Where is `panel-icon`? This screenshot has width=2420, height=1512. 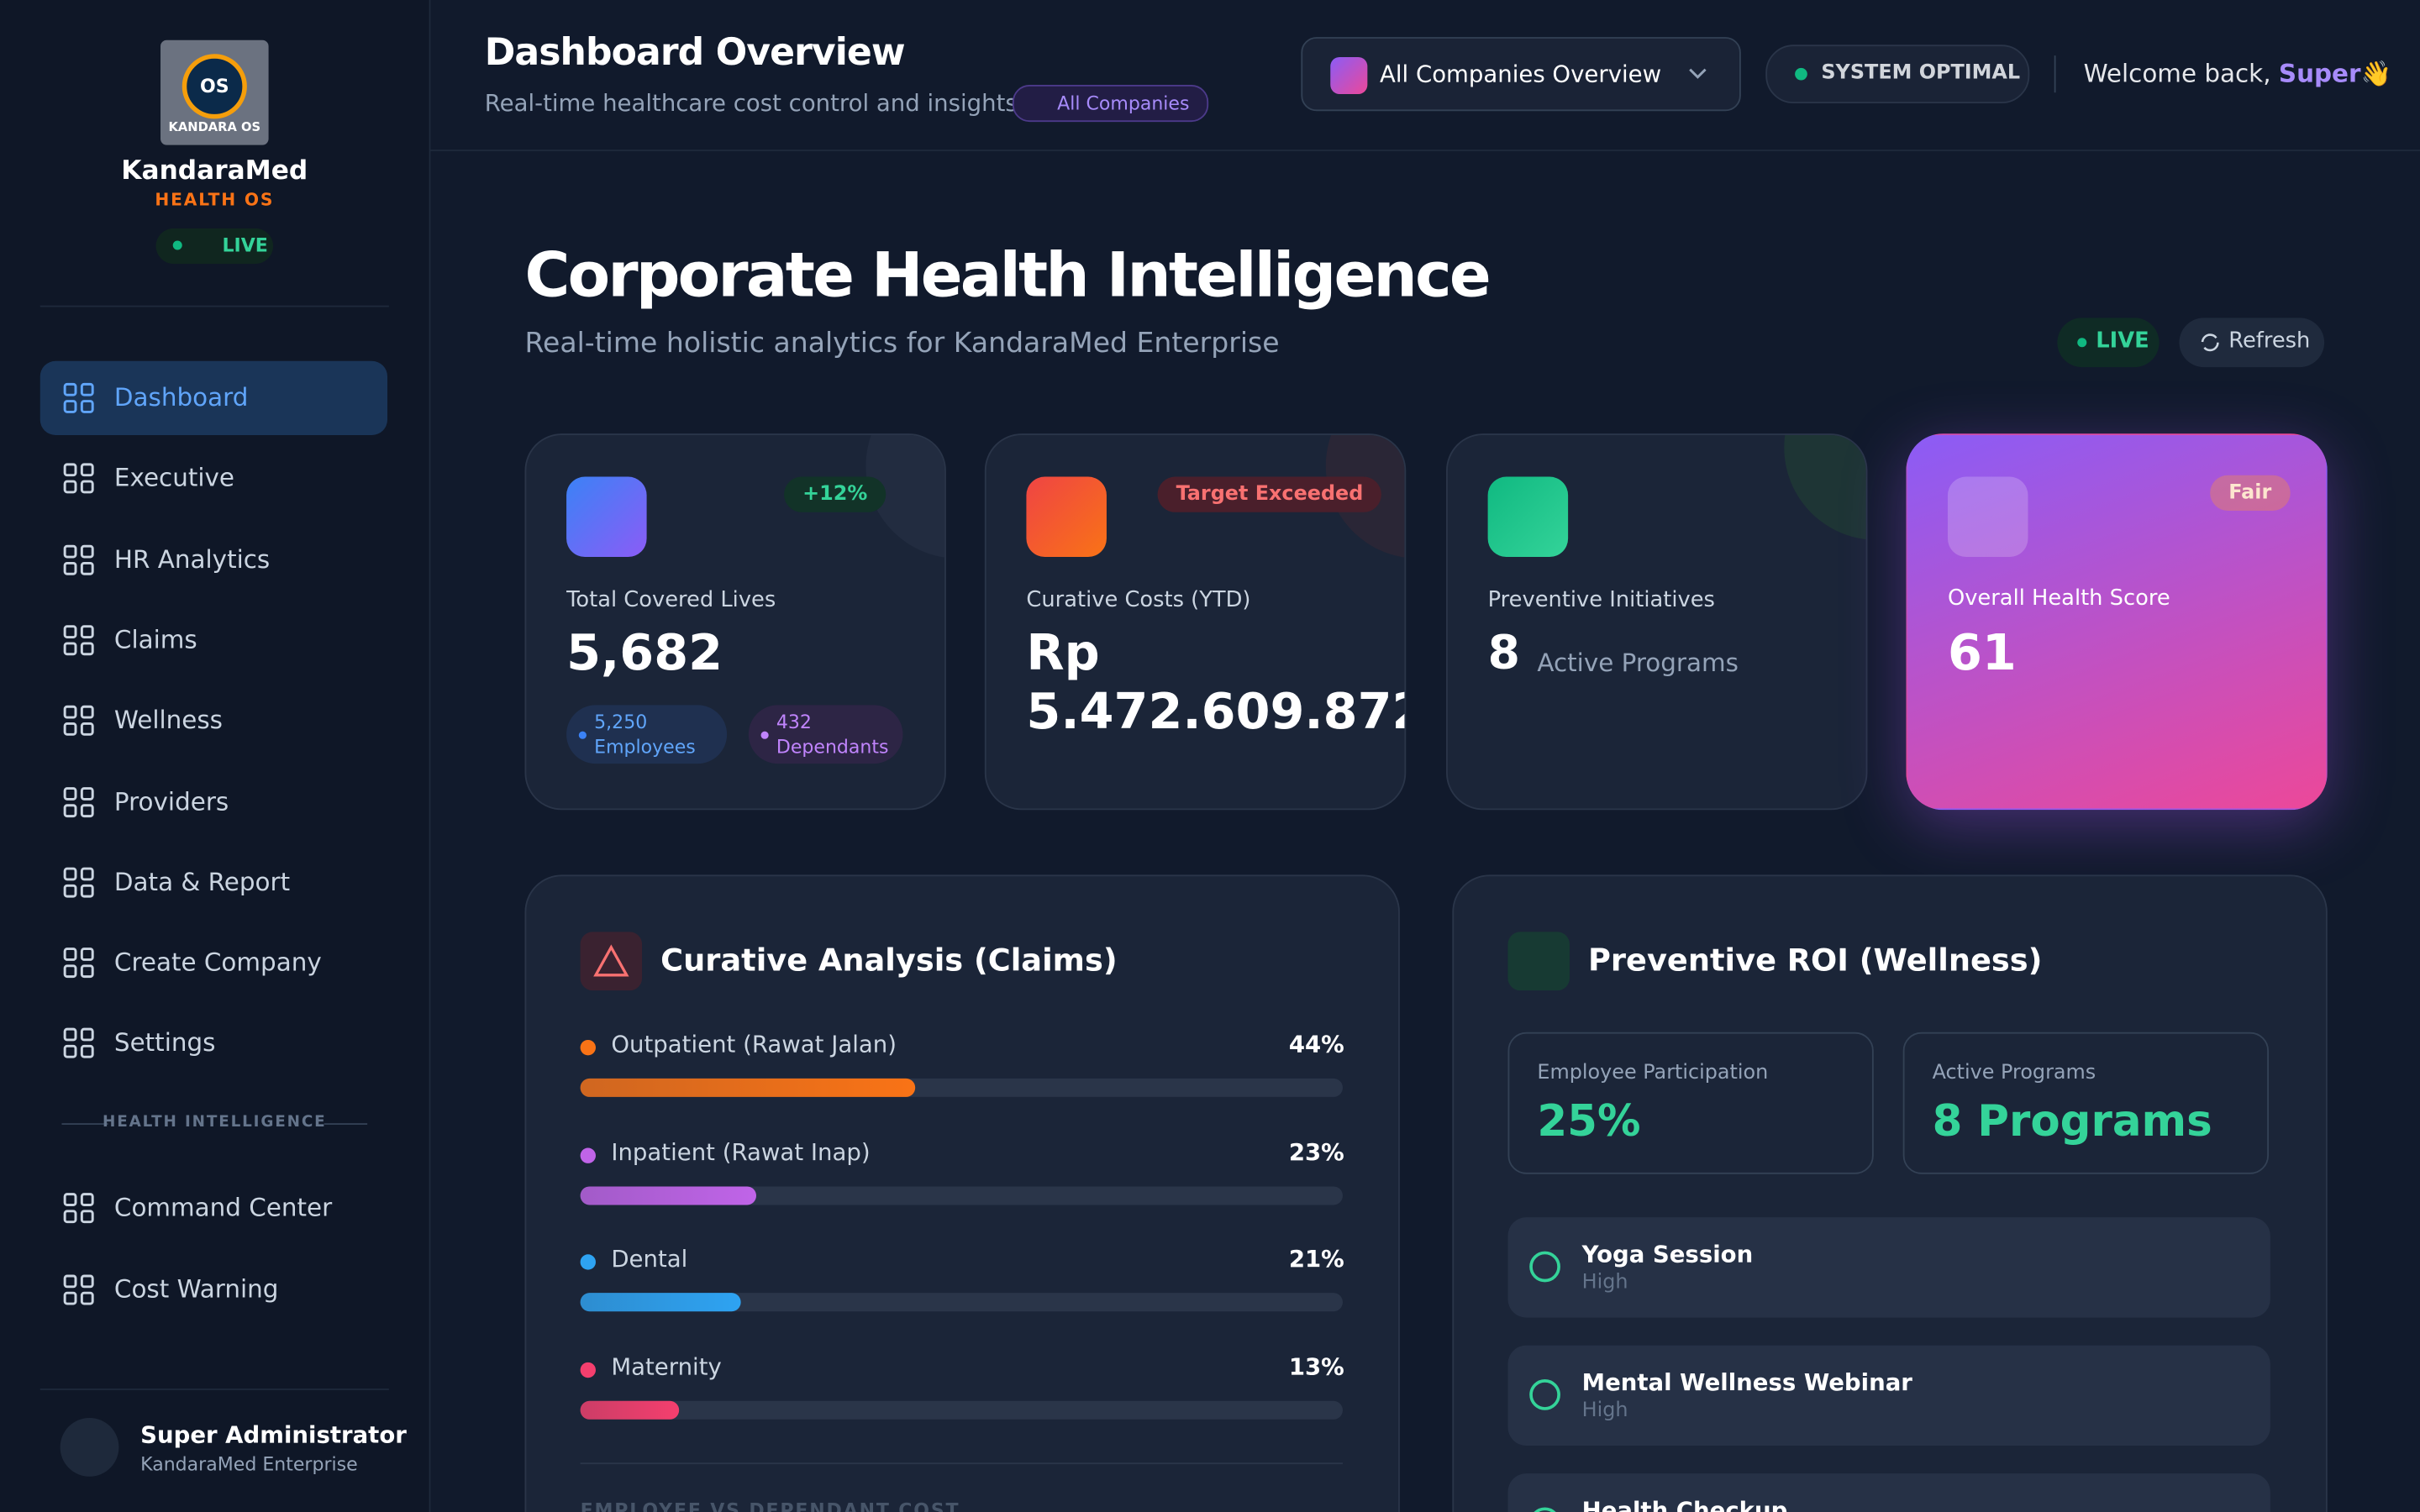 panel-icon is located at coordinates (612, 961).